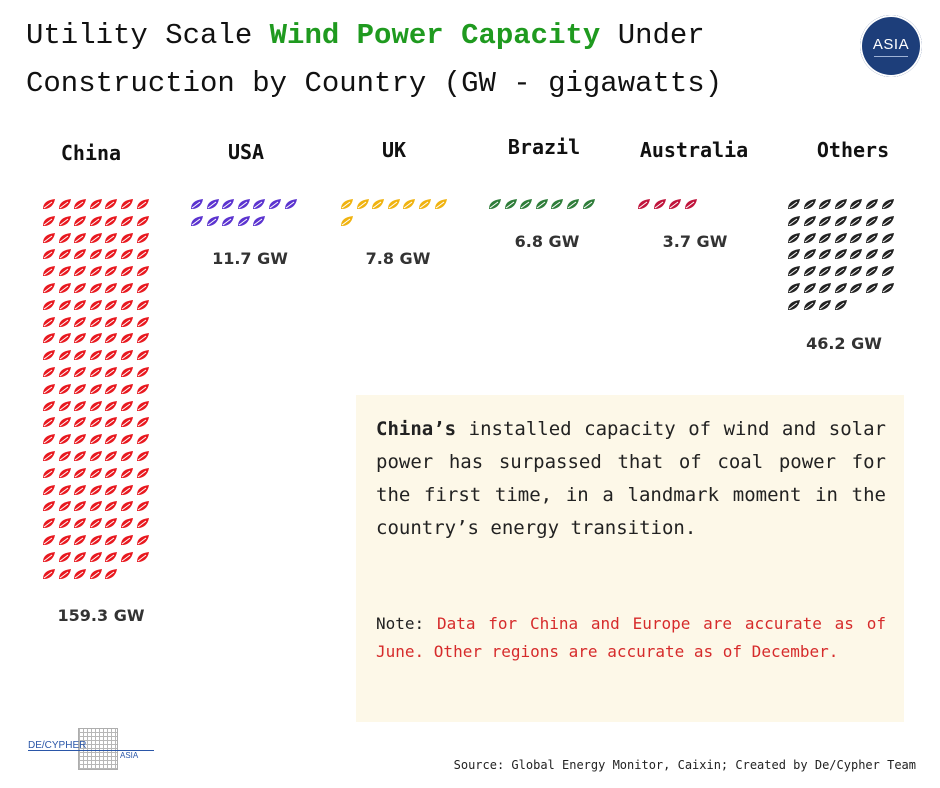  I want to click on note-lead: China’s, so click(416, 429).